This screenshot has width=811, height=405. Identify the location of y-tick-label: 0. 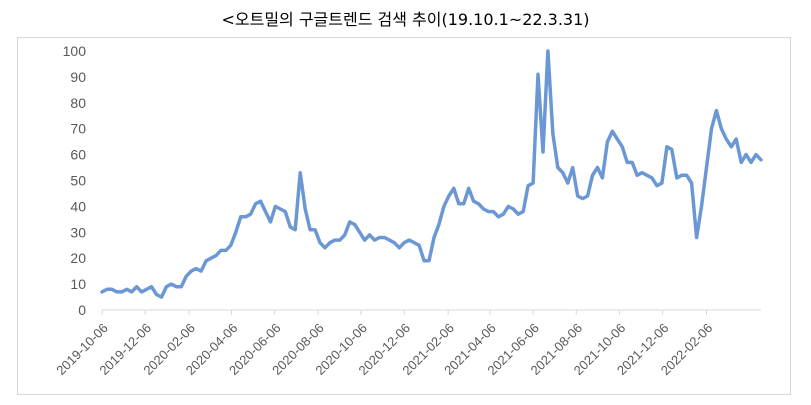
(82, 310).